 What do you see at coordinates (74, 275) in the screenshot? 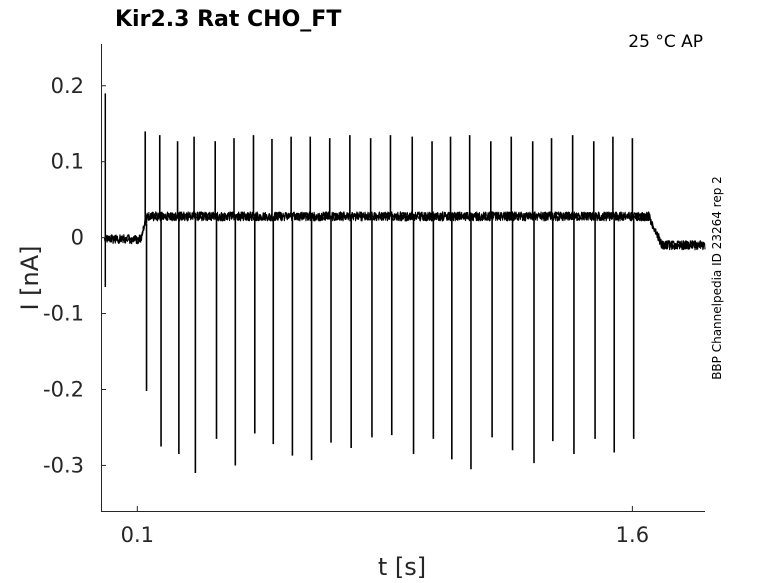
I see `y-axis-ticks: 0.2 0.1 0 -0.1 -0.2 -0.3` at bounding box center [74, 275].